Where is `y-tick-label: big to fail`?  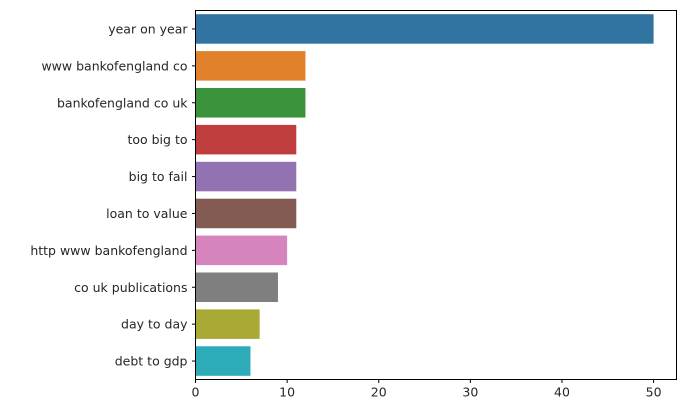
y-tick-label: big to fail is located at coordinates (158, 176).